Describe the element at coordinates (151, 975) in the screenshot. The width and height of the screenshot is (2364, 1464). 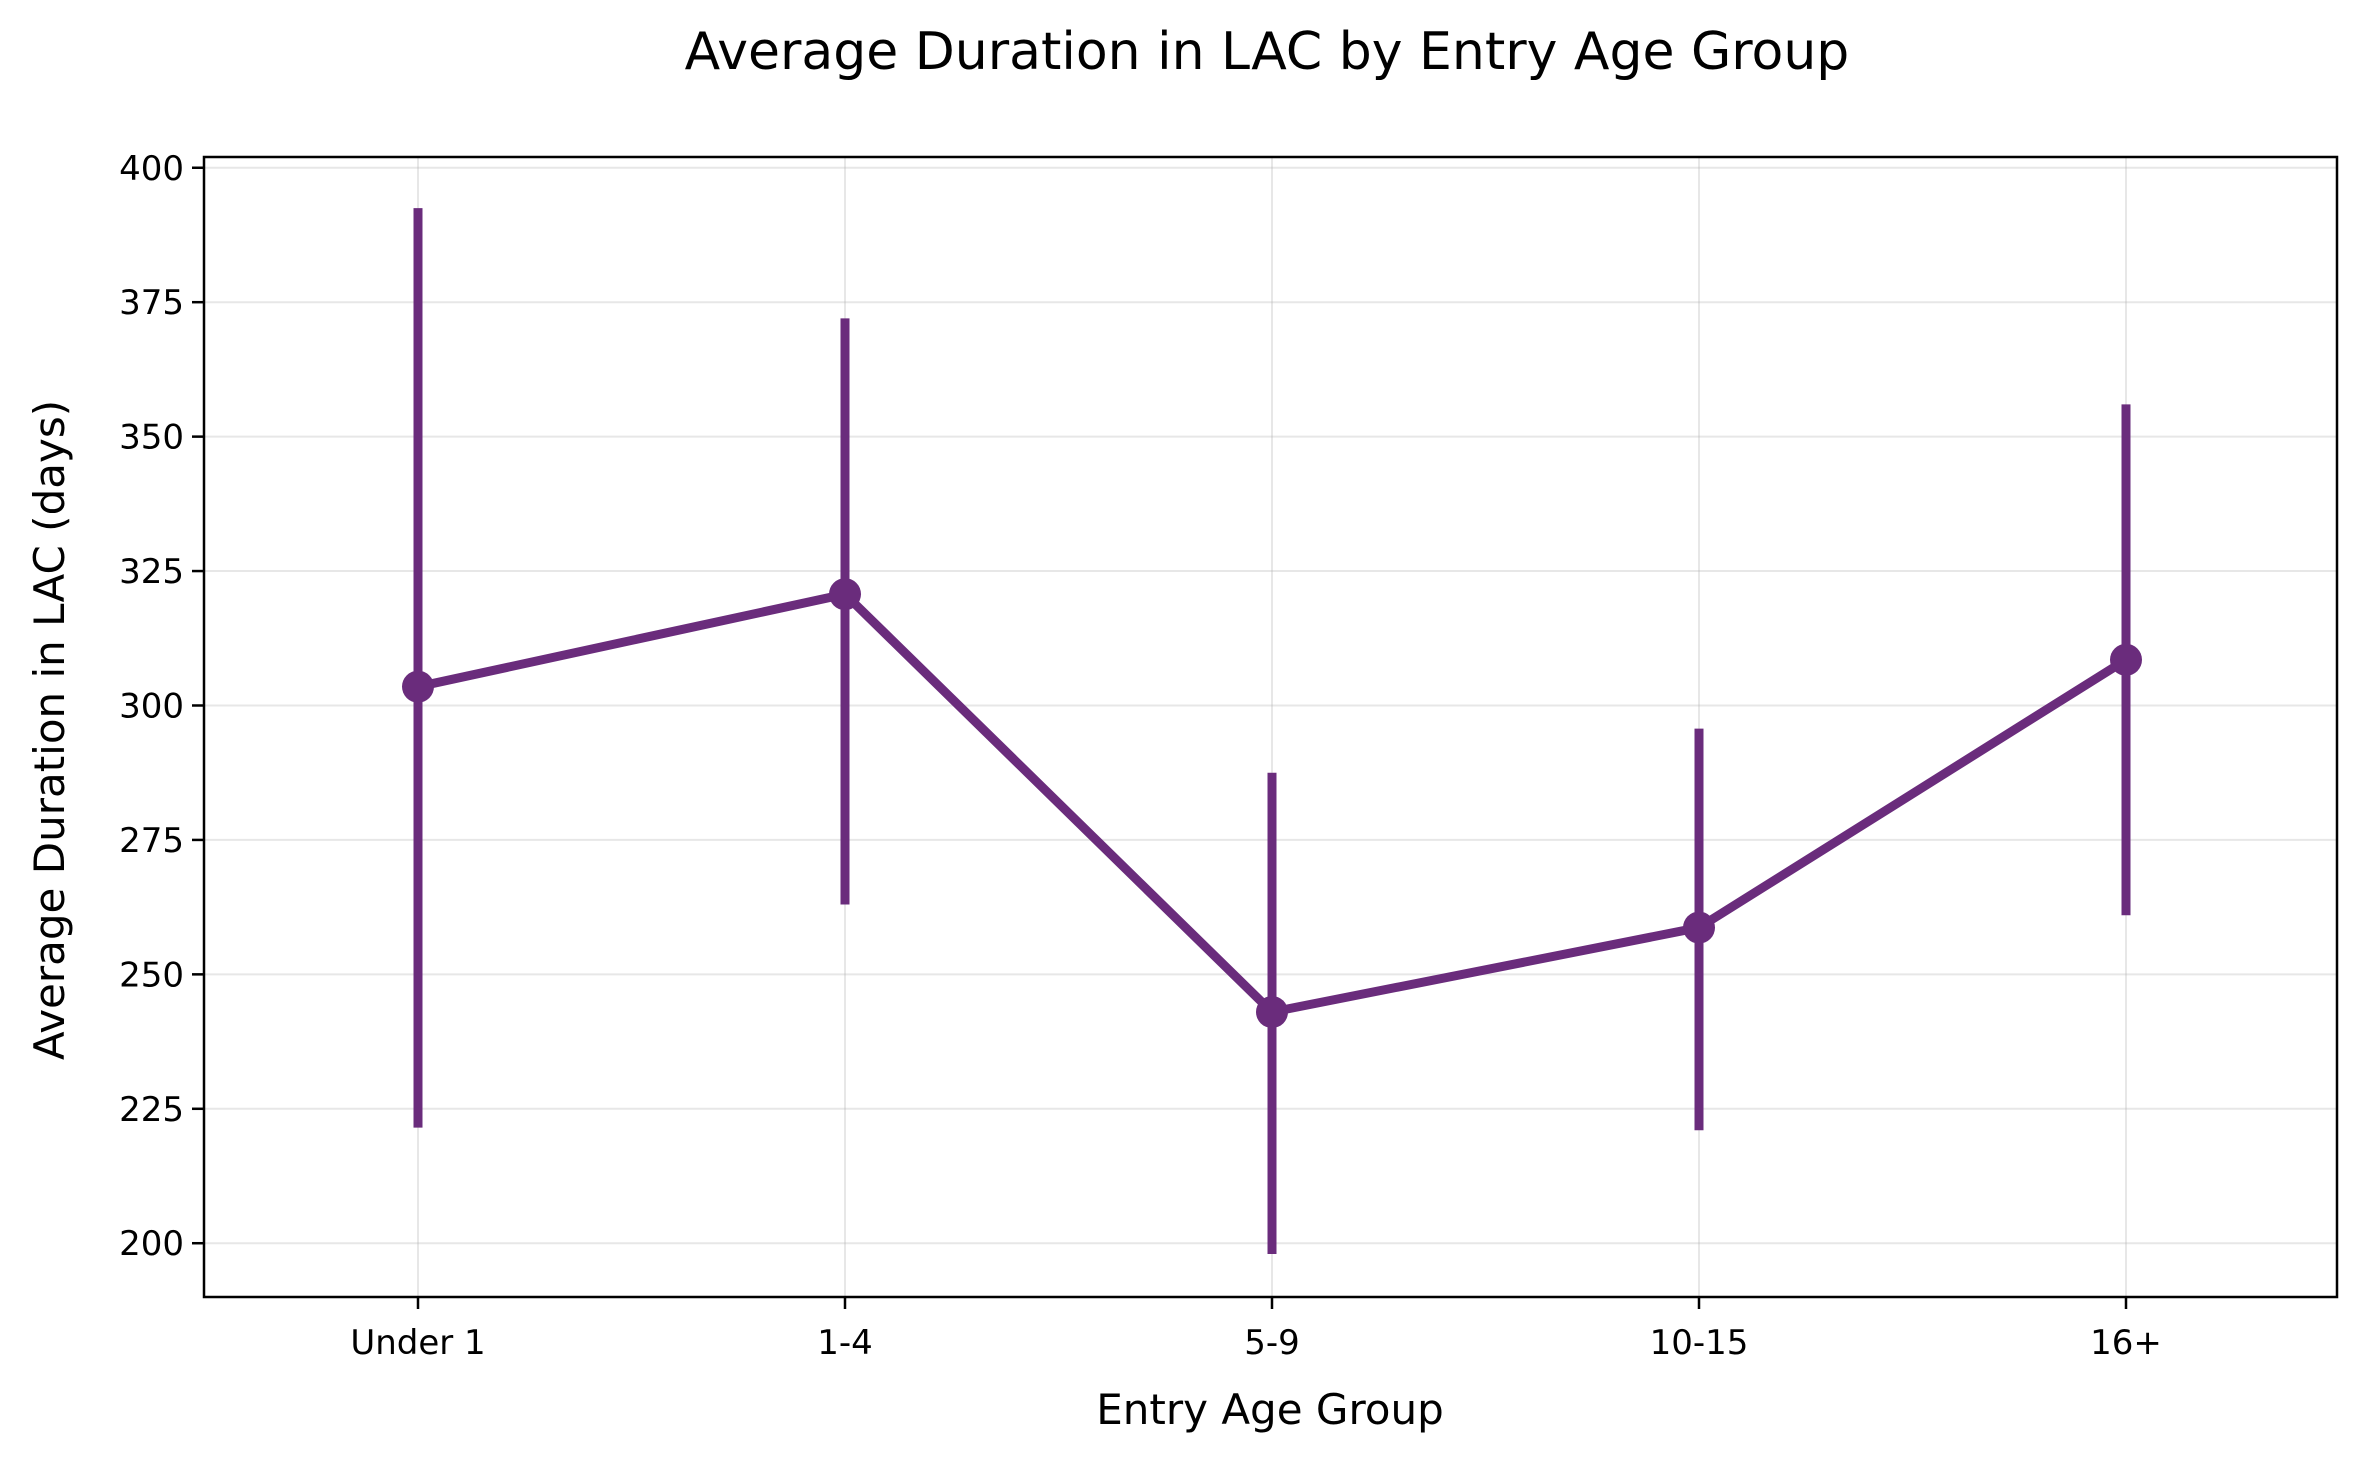
I see `y-tick-label: 250` at that location.